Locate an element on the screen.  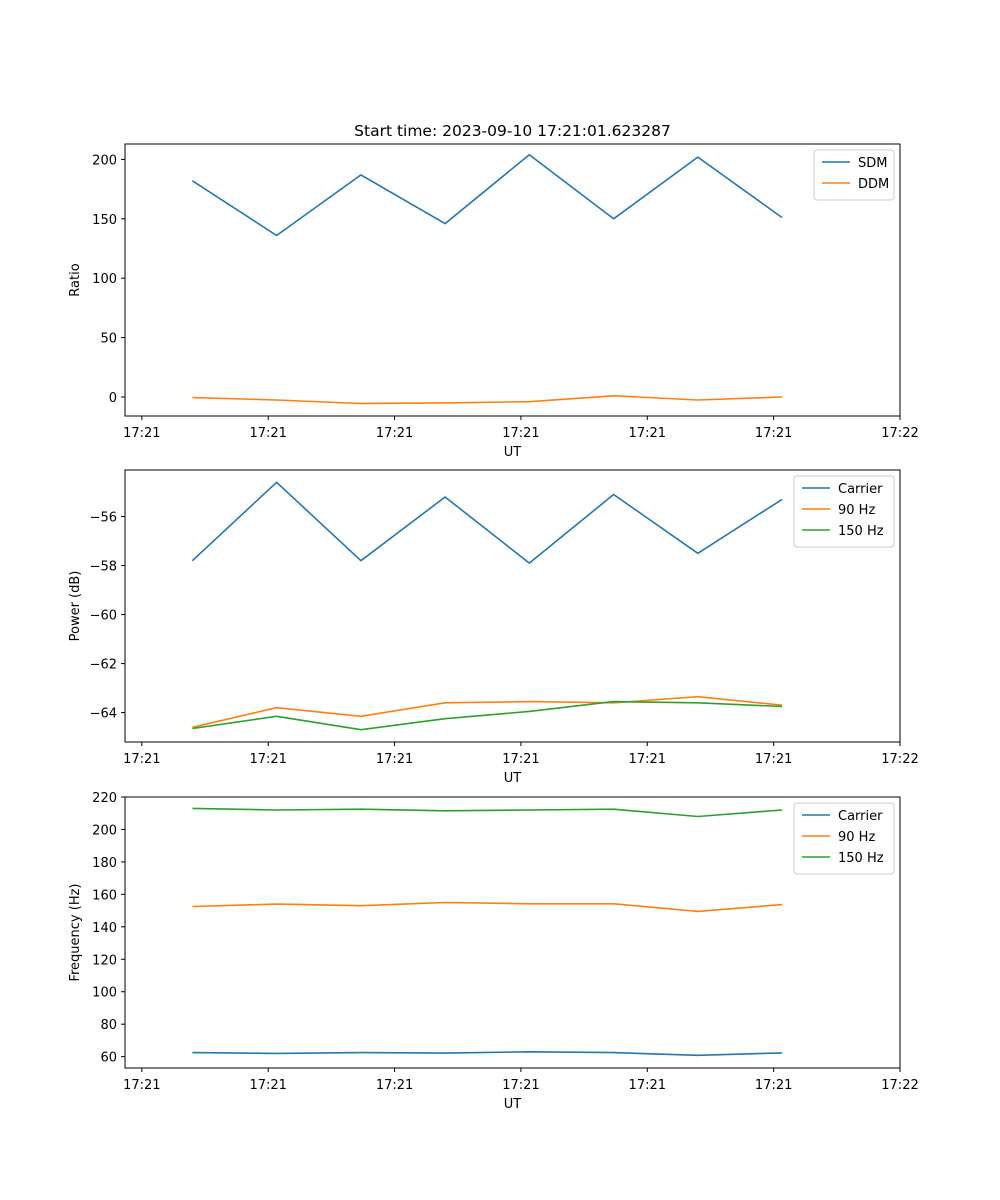
y-tick-label: 160 is located at coordinates (104, 895).